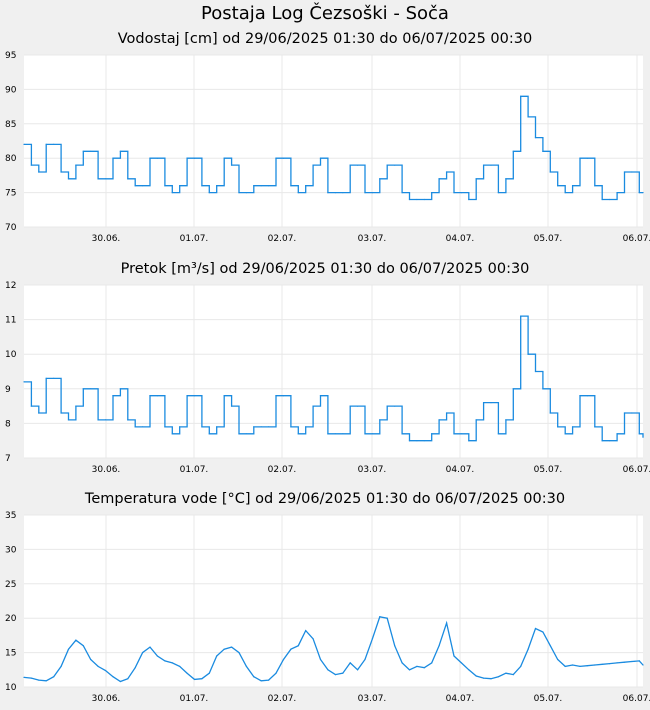 The width and height of the screenshot is (650, 710). What do you see at coordinates (8, 459) in the screenshot?
I see `y-tick-label: 7` at bounding box center [8, 459].